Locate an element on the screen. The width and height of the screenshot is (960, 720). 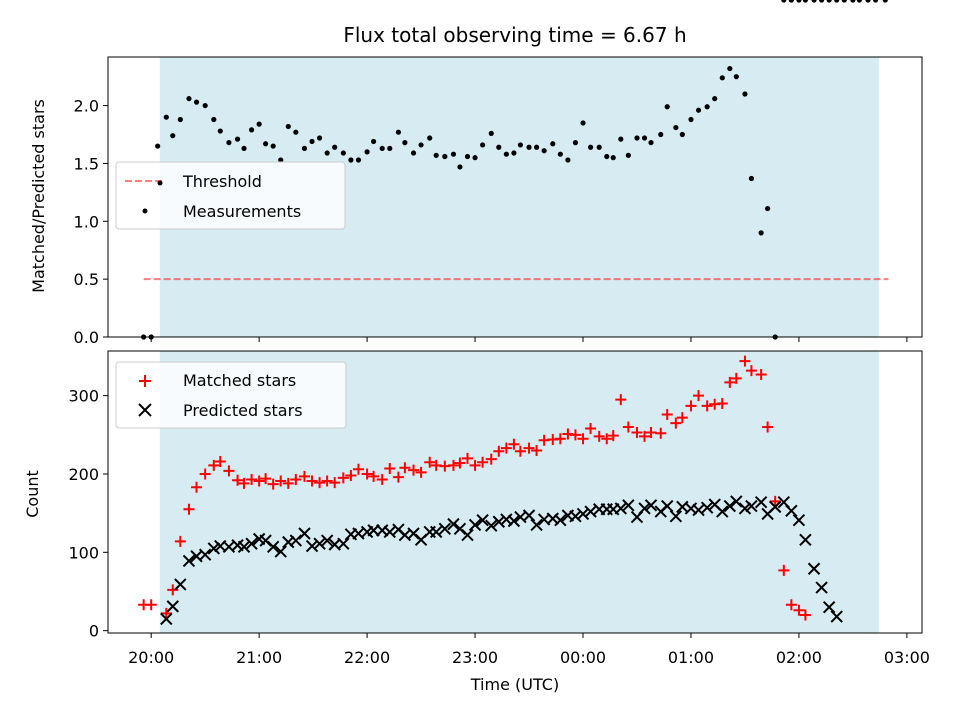
ratio-legend: Threshold Measurements is located at coordinates (230, 195).